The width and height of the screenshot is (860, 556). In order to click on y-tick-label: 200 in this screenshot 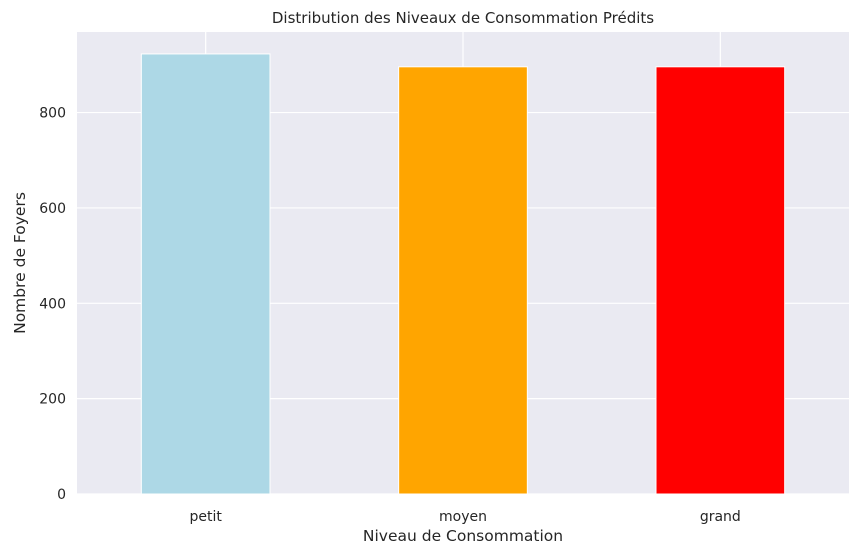, I will do `click(52, 400)`.